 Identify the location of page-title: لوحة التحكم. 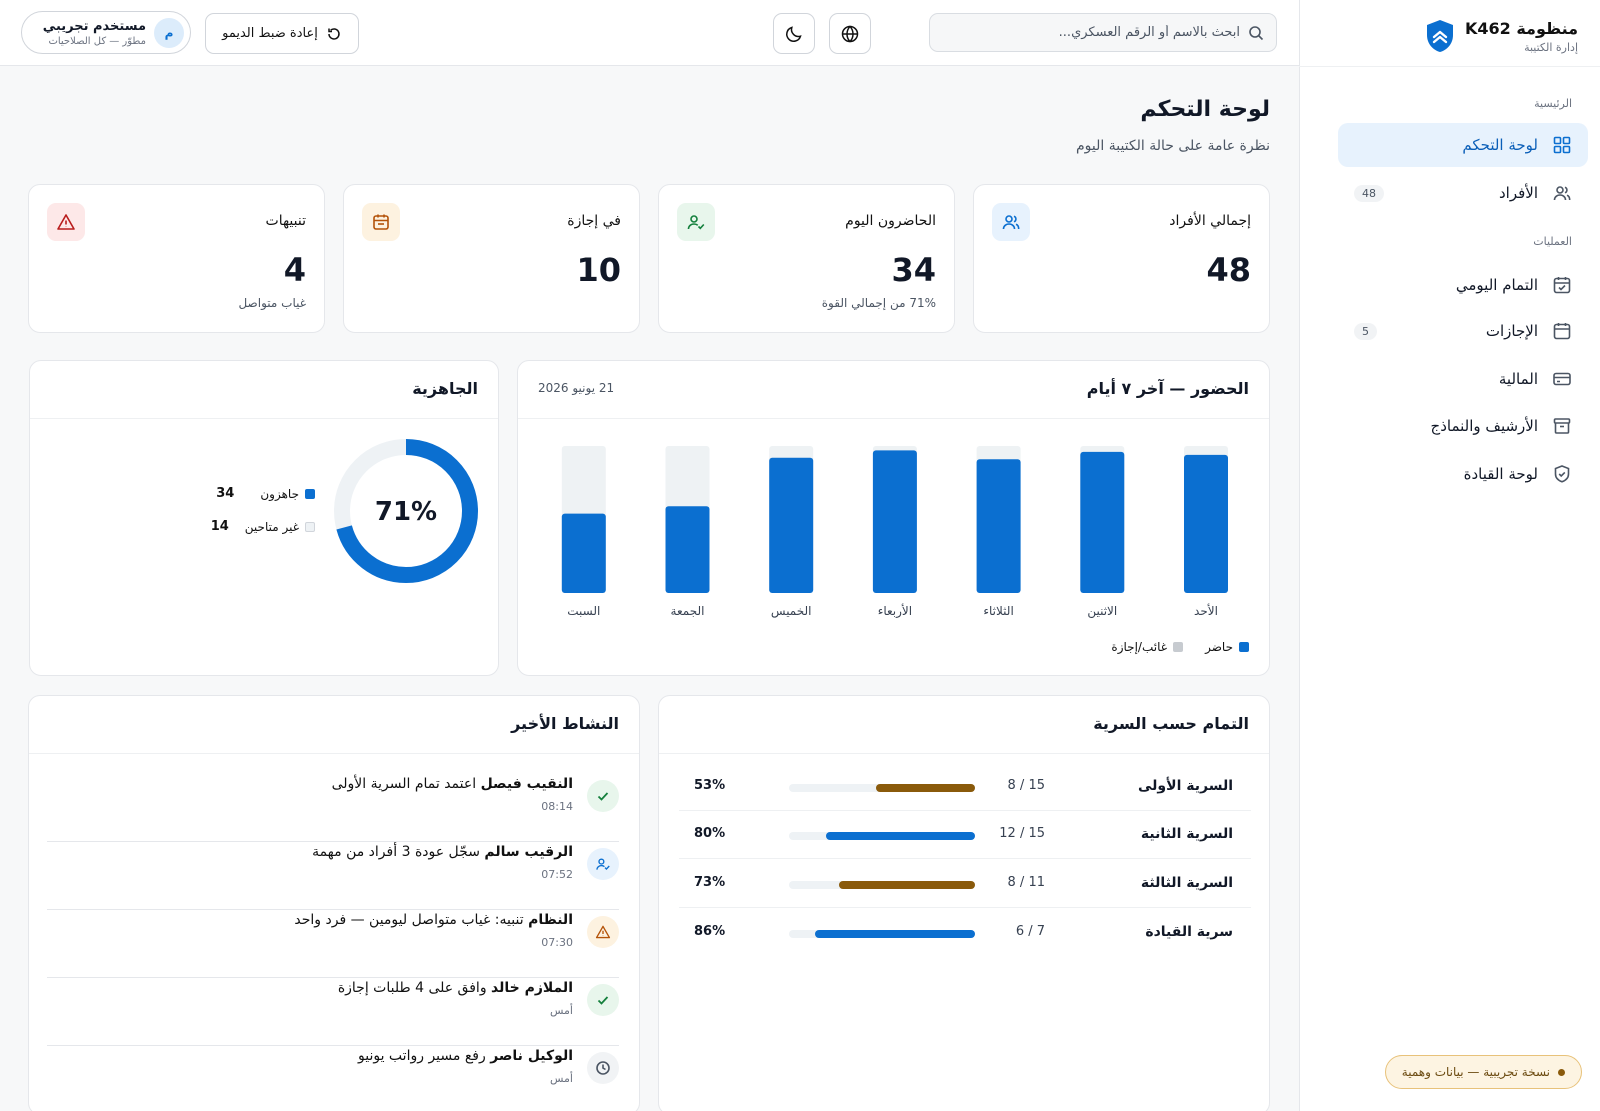
(1205, 109).